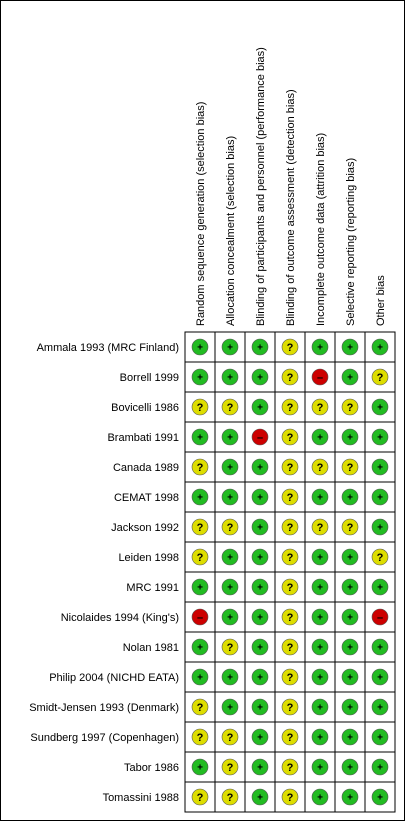  I want to click on study-label: Bovicelli 1986, so click(145, 408).